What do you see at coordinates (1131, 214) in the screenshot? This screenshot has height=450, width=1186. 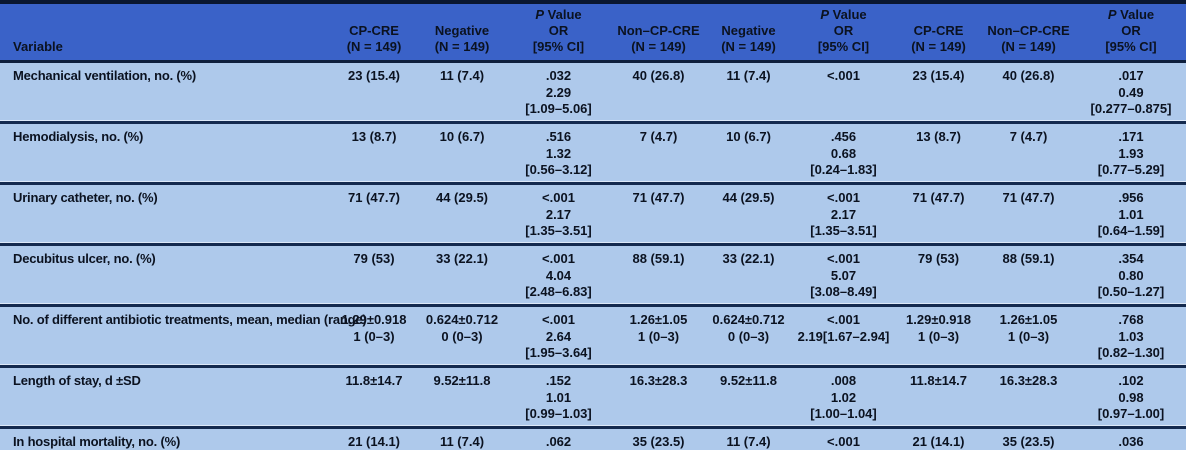 I see `value-cell: .956 1.01 [0.64–1.59]` at bounding box center [1131, 214].